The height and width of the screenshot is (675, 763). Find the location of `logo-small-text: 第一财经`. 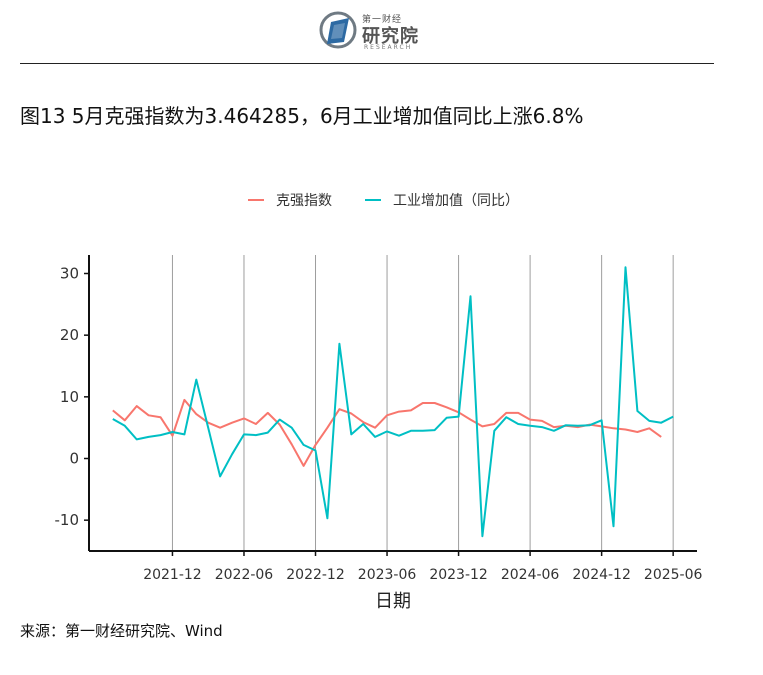

logo-small-text: 第一财经 is located at coordinates (382, 20).